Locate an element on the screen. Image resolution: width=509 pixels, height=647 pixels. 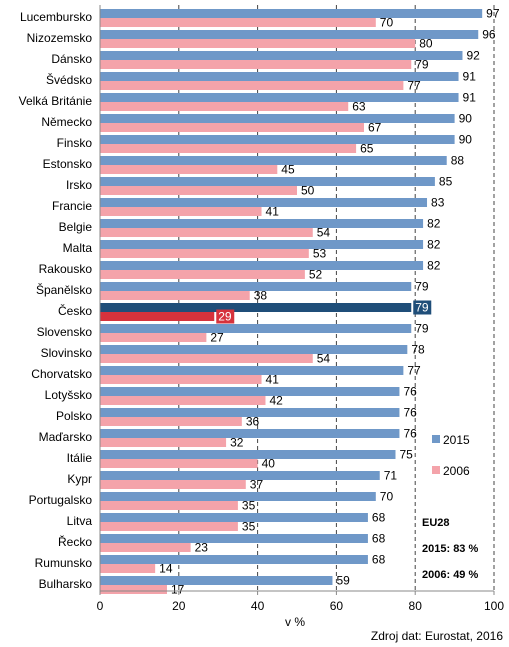
value-label: 41 is located at coordinates (273, 380).